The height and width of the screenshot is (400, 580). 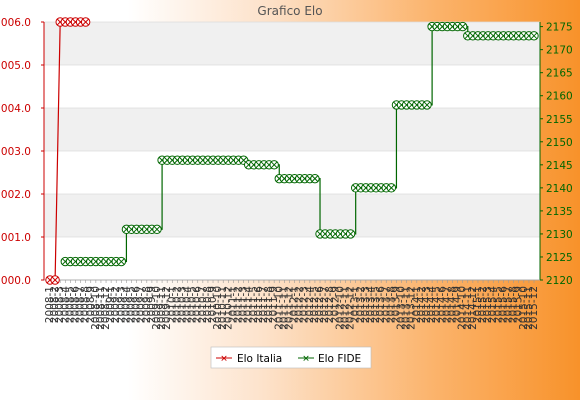 I want to click on x-tick-label: 2013-12, so click(x=412, y=308).